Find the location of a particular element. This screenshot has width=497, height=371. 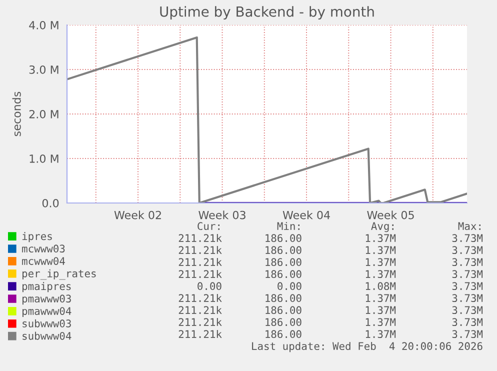

legend-label: pmawww03 is located at coordinates (46, 299).